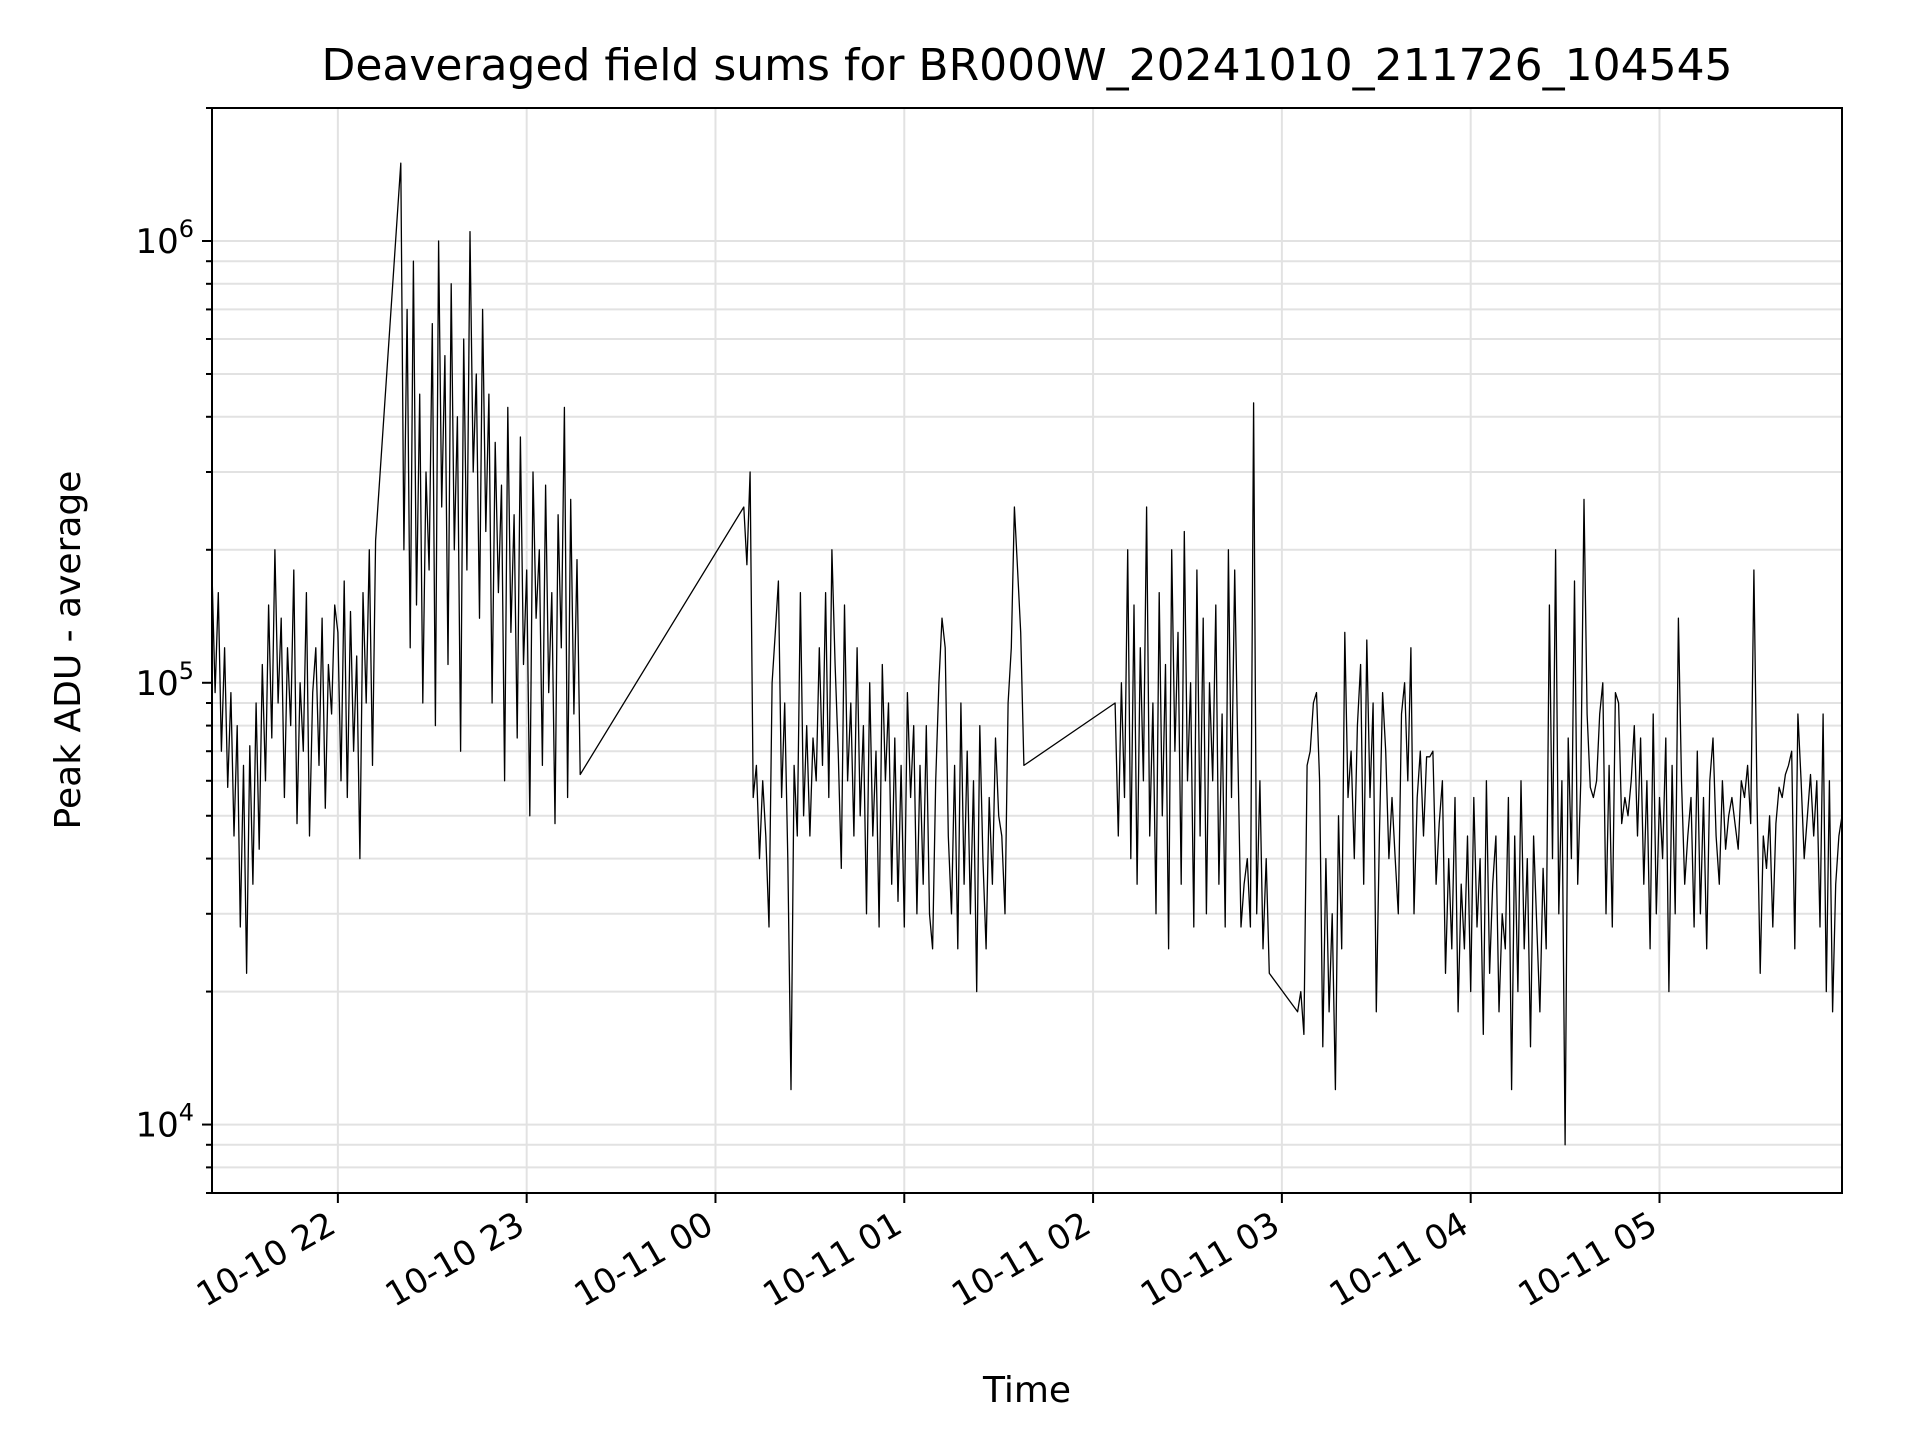  What do you see at coordinates (186, 671) in the screenshot?
I see `y-tick-label-exponent: 5` at bounding box center [186, 671].